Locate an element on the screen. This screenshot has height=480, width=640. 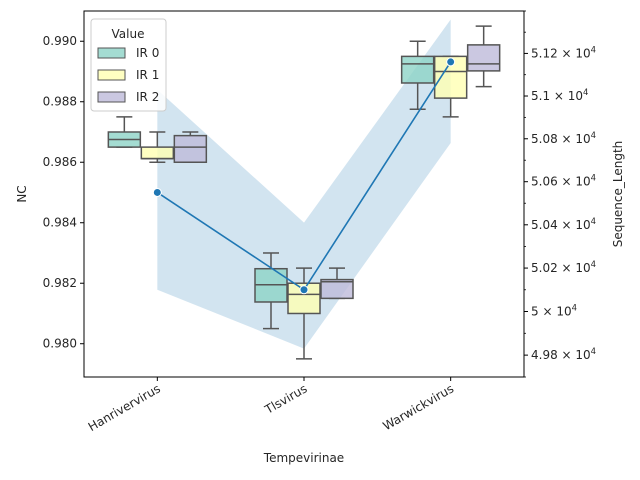
y-tick-label: 0.980 is located at coordinates (60, 344).